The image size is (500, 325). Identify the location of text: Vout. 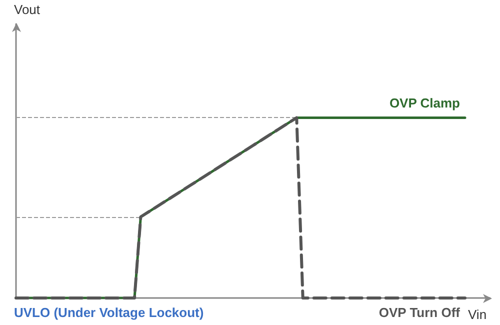
(27, 9).